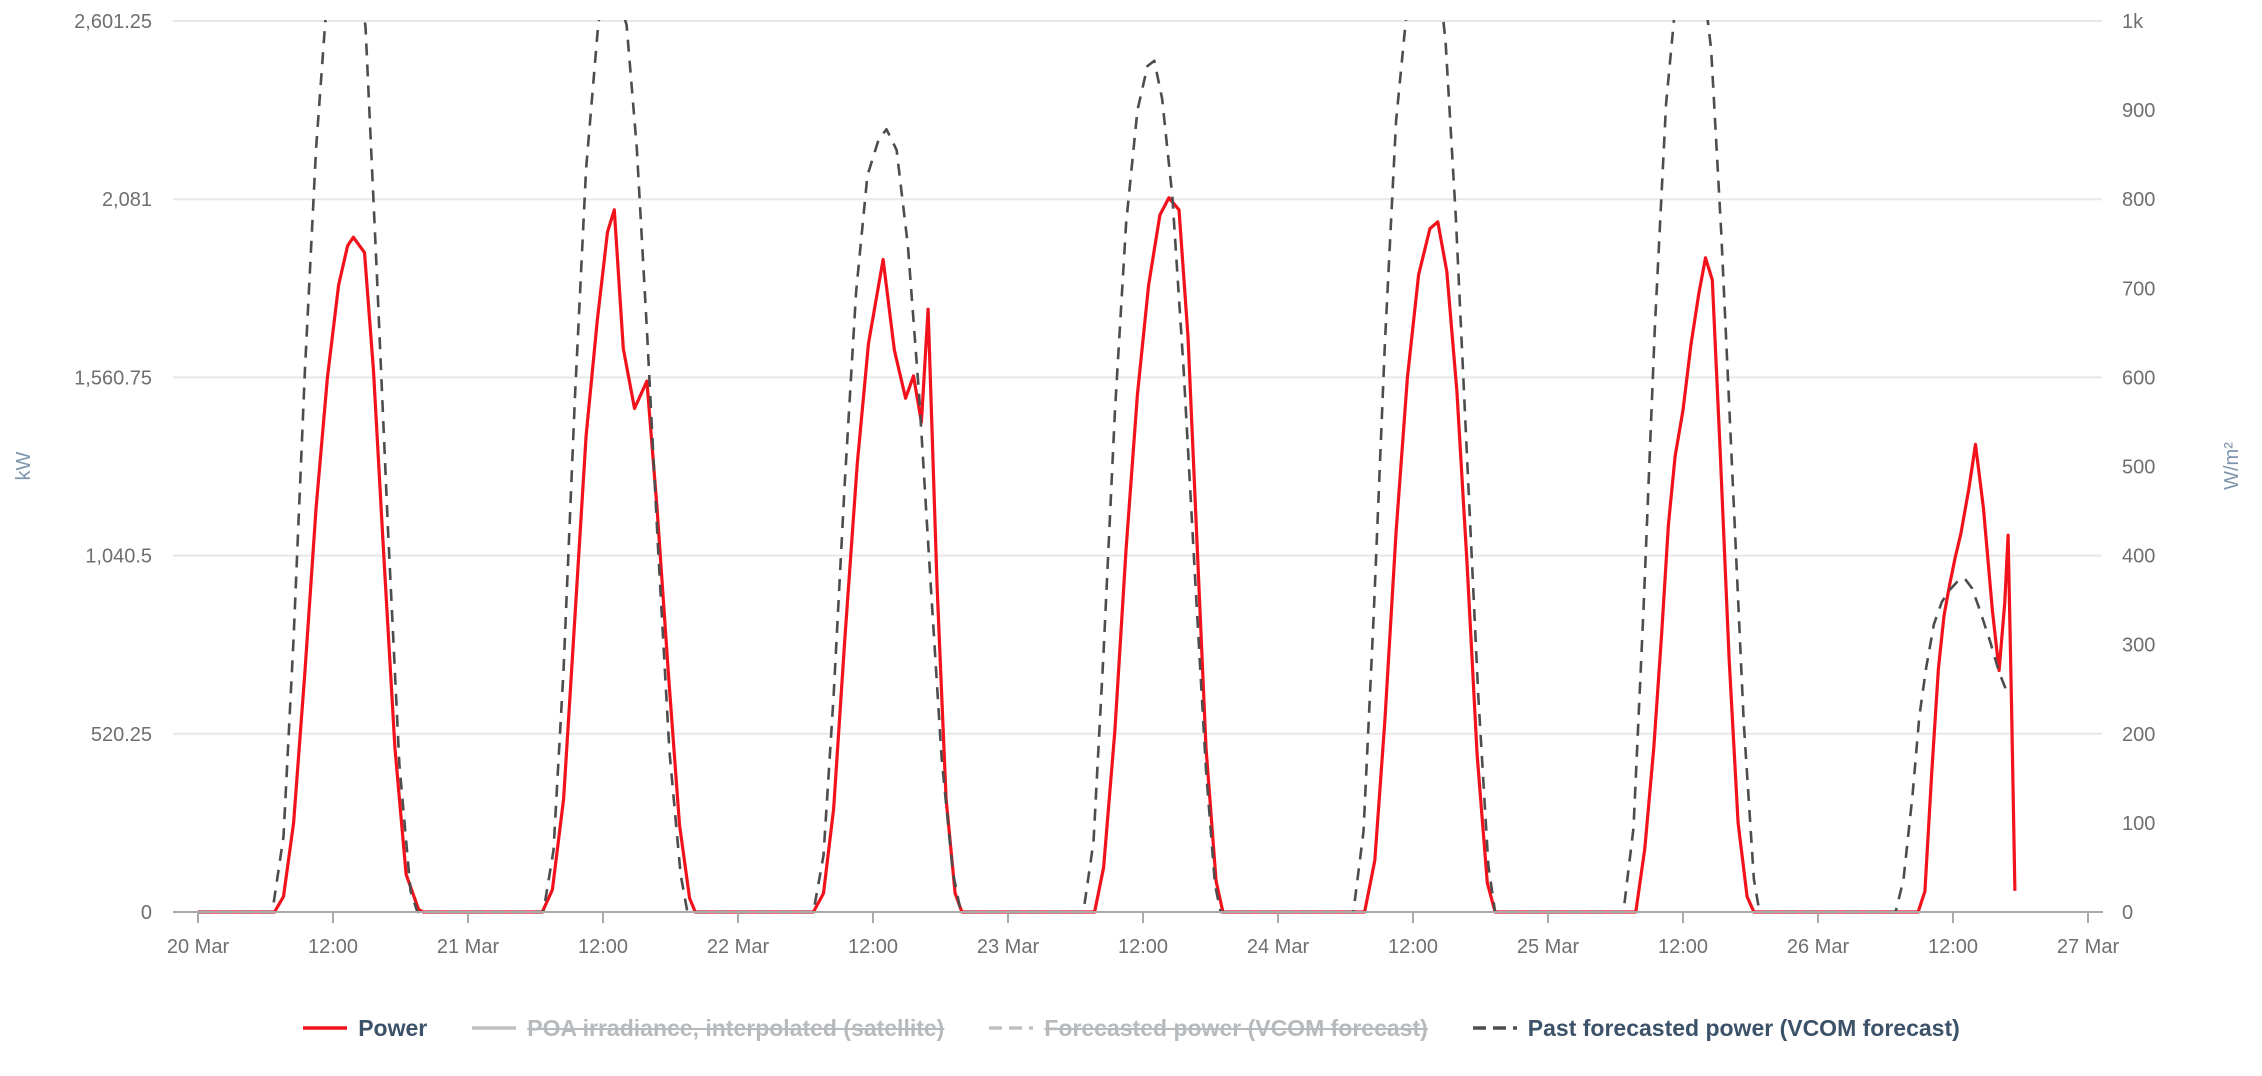 This screenshot has height=1076, width=2262. I want to click on left-axis-unit-label: kW, so click(24, 465).